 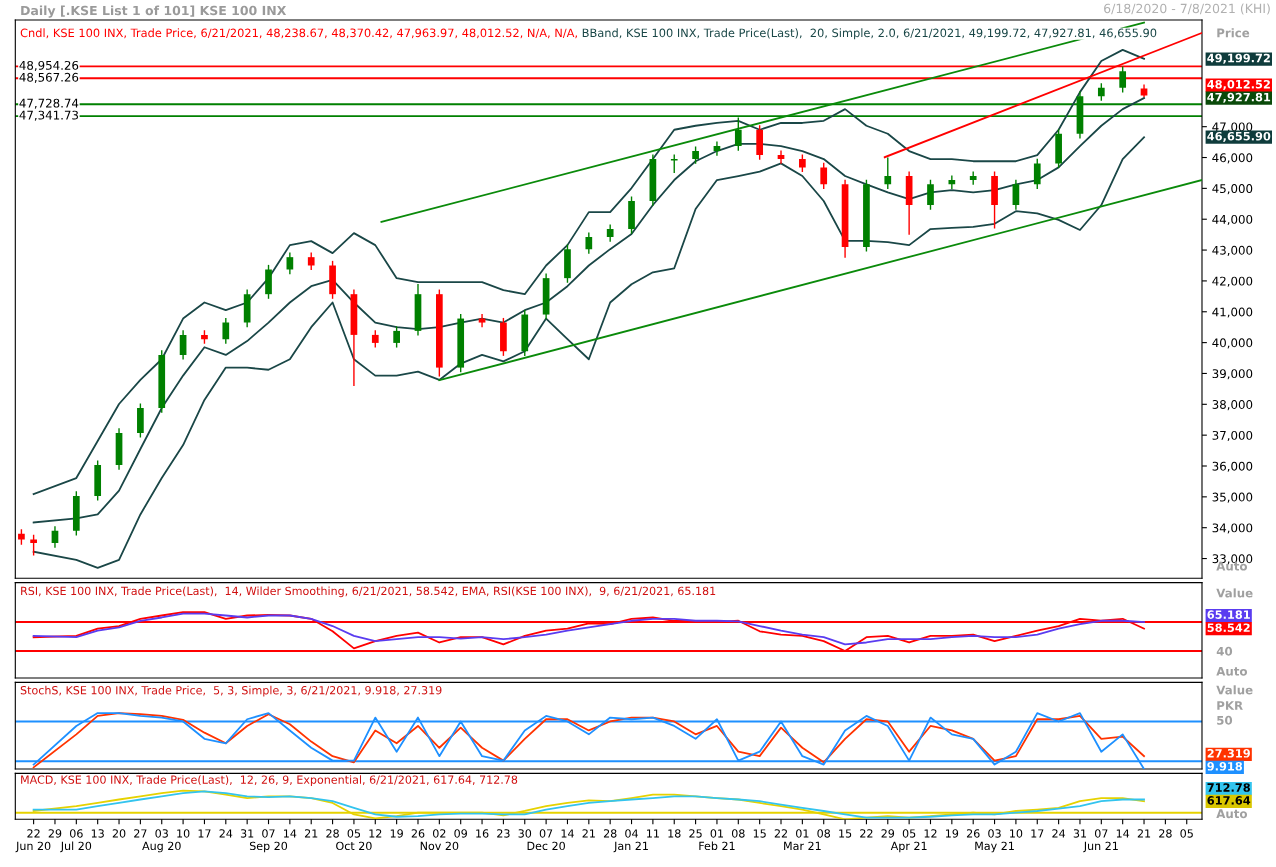 I want to click on x-tick-label: 18, so click(x=674, y=833).